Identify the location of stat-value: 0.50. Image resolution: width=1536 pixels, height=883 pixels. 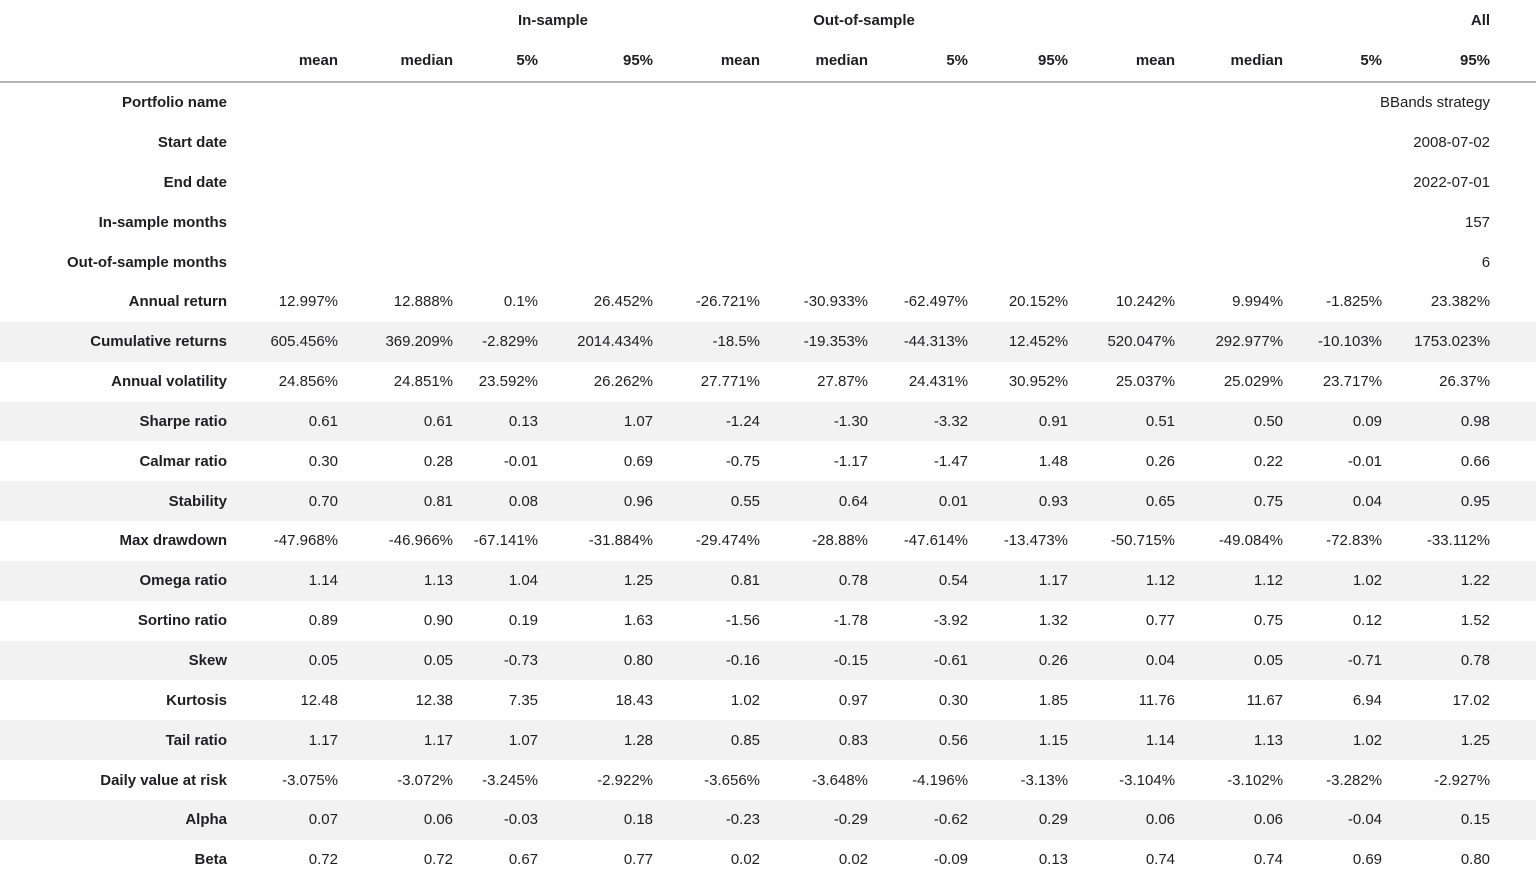
(1268, 421).